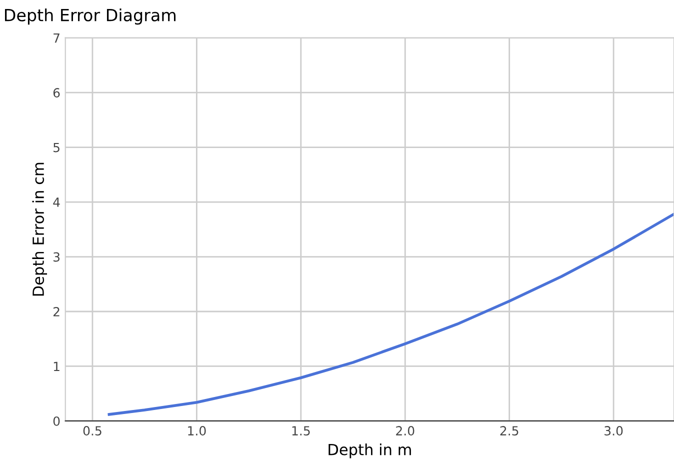 The height and width of the screenshot is (473, 674). What do you see at coordinates (57, 38) in the screenshot?
I see `y-tick-label: 7` at bounding box center [57, 38].